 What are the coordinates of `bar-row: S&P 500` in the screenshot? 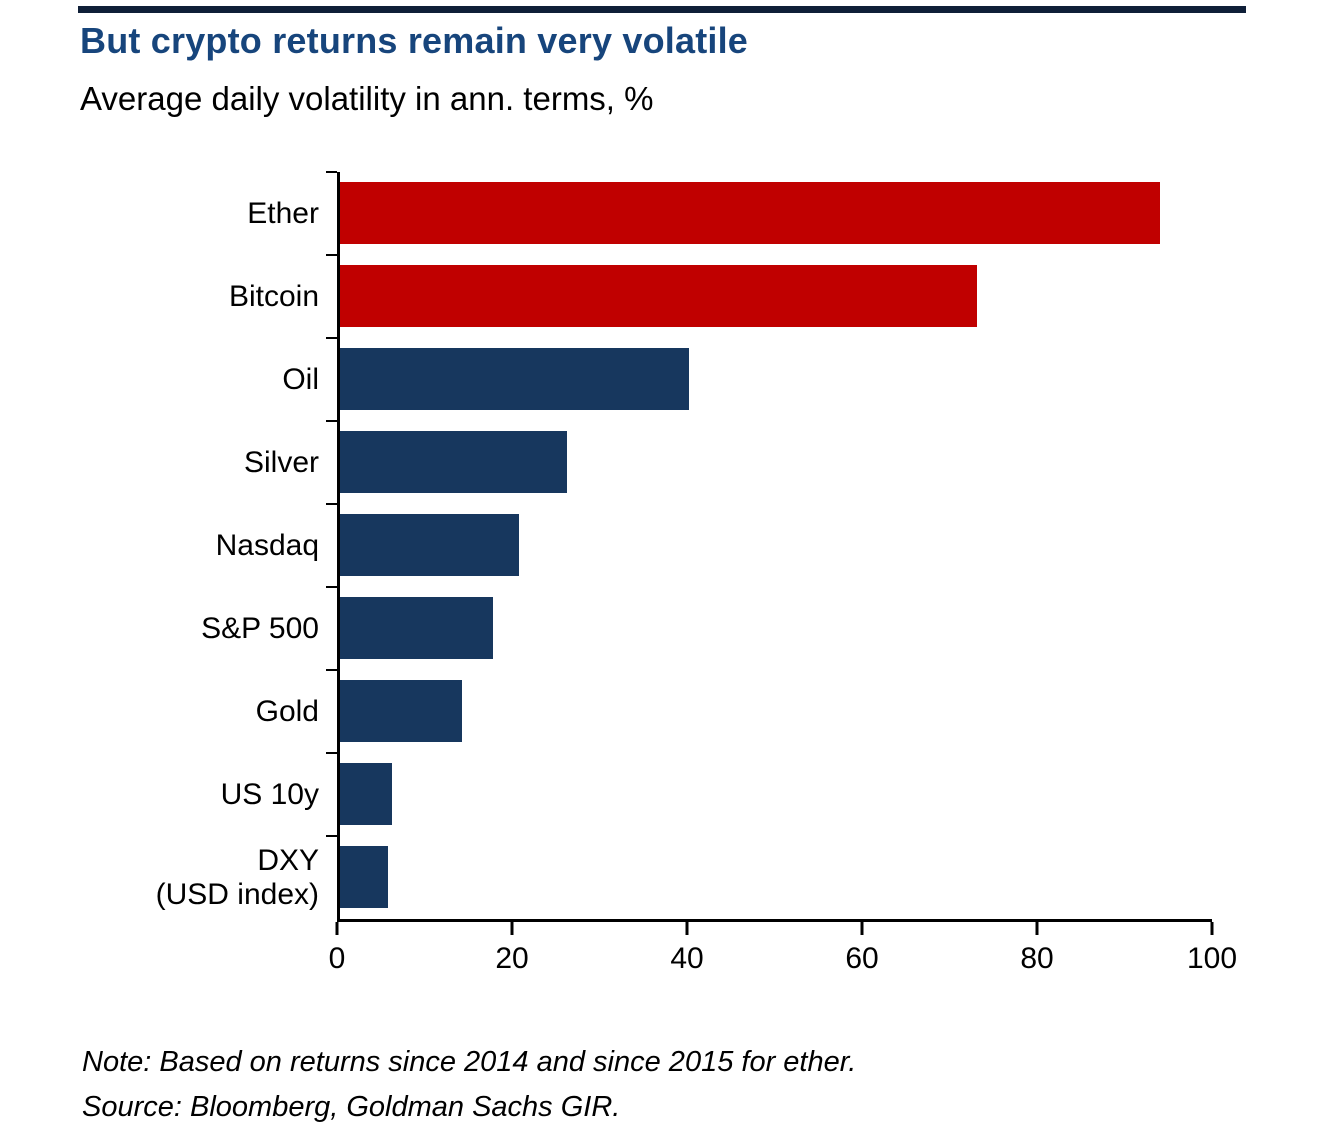 It's located at (706, 628).